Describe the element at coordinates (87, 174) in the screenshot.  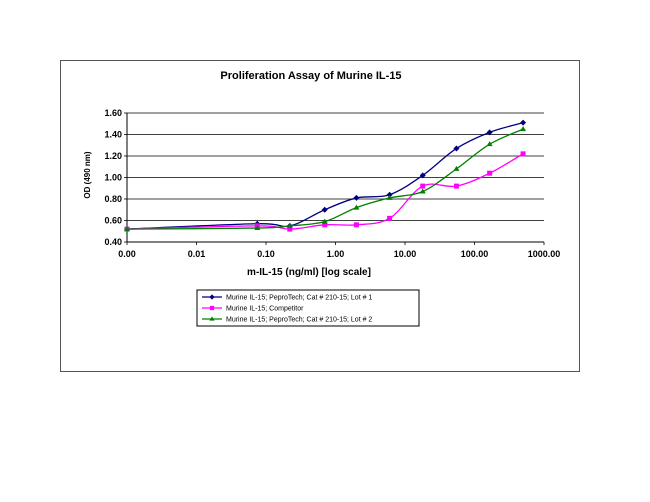
I see `y-axis-label: OD (490 nm)` at that location.